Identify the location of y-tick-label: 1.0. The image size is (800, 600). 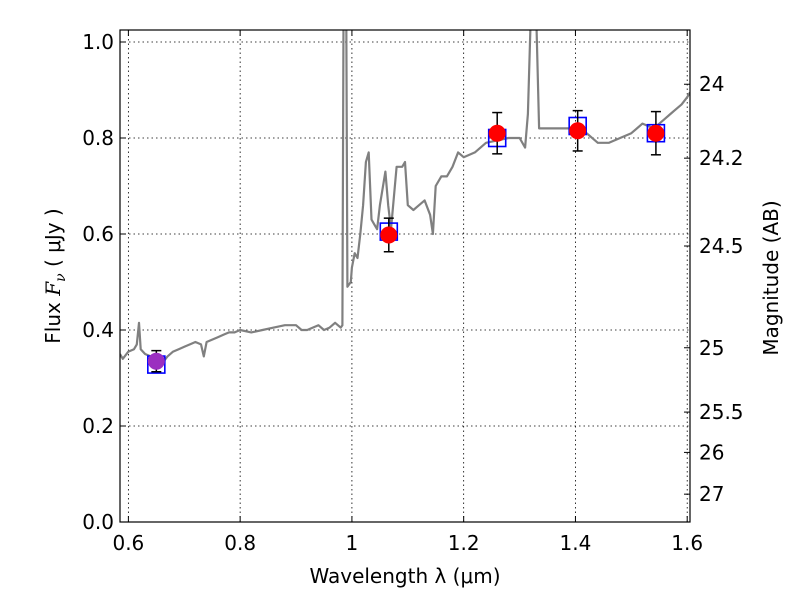
(98, 42).